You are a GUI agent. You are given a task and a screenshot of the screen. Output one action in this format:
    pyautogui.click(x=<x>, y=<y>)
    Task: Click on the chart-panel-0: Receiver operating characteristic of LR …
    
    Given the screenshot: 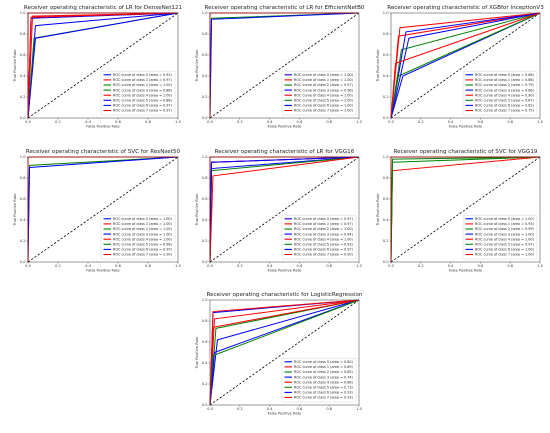 What is the action you would take?
    pyautogui.click(x=98, y=67)
    